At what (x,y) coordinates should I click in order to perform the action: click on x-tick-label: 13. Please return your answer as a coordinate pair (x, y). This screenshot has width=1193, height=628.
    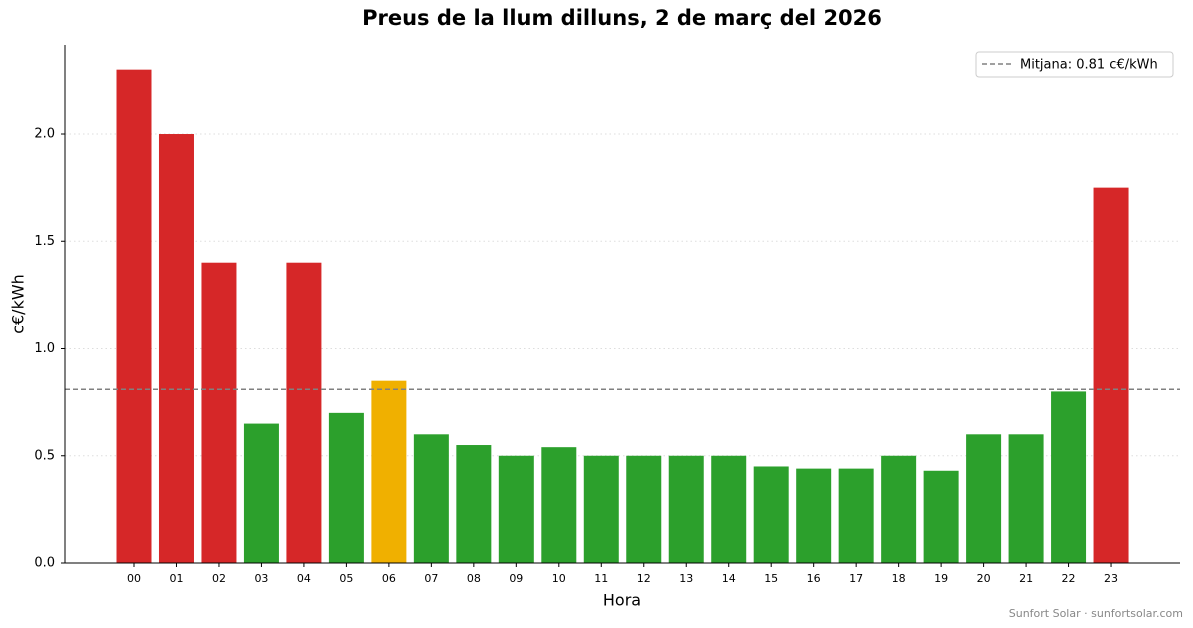
    Looking at the image, I should click on (686, 578).